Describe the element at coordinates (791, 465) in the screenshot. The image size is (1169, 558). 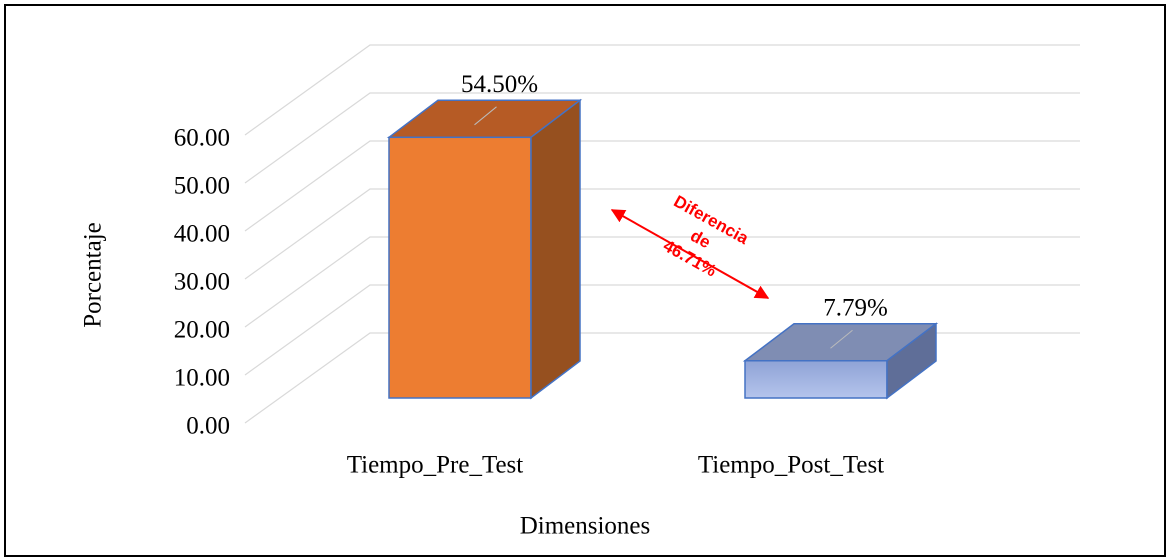
I see `x-tick-label: Tiempo_Post_Test` at that location.